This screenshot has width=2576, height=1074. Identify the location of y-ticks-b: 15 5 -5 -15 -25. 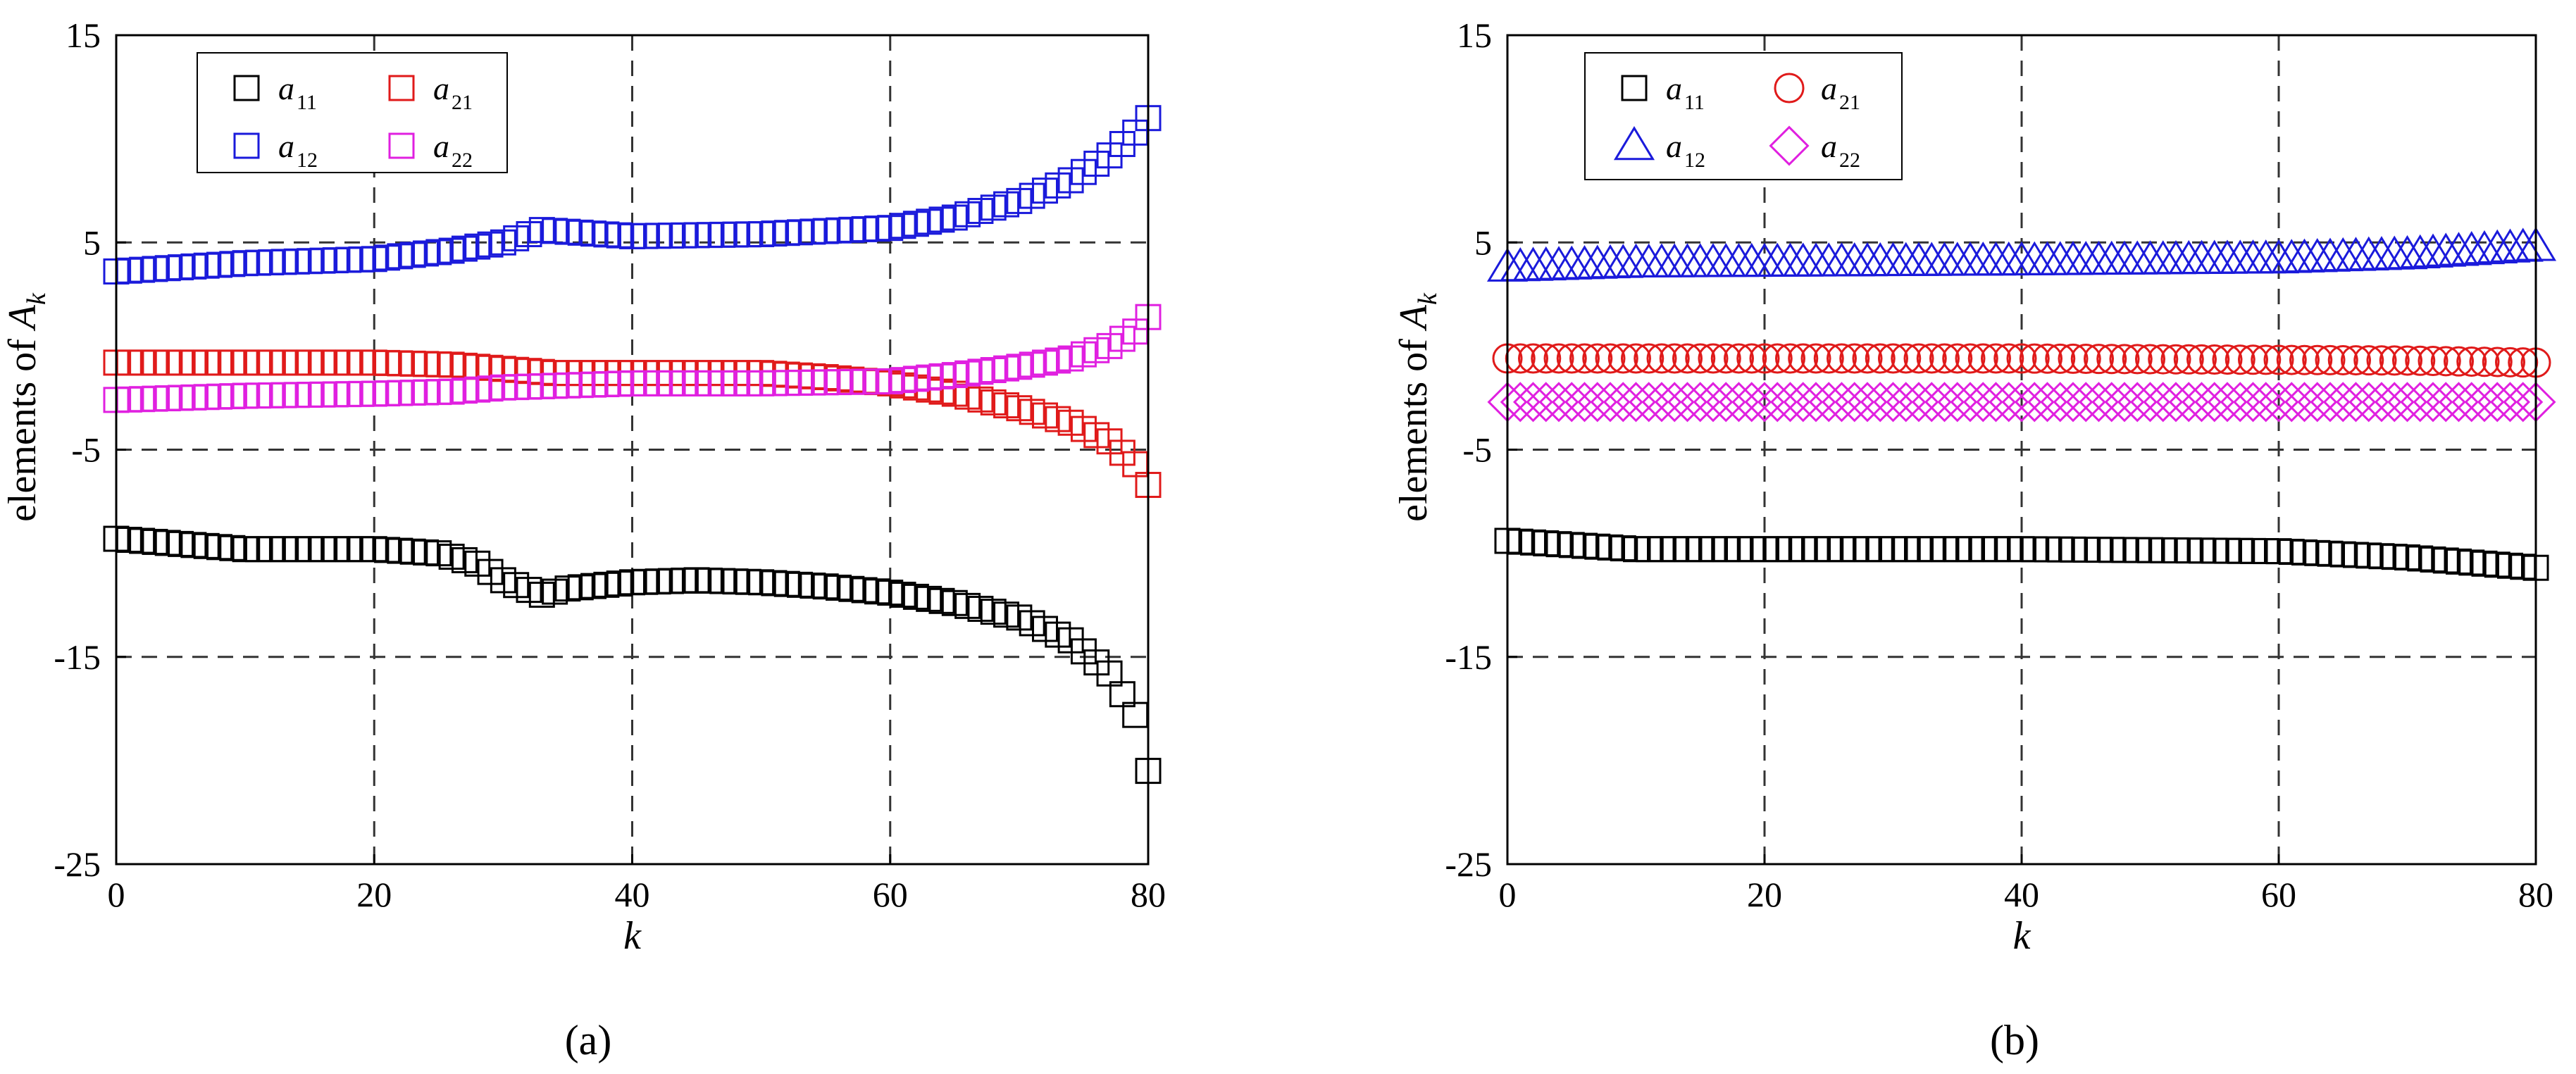
(1481, 450).